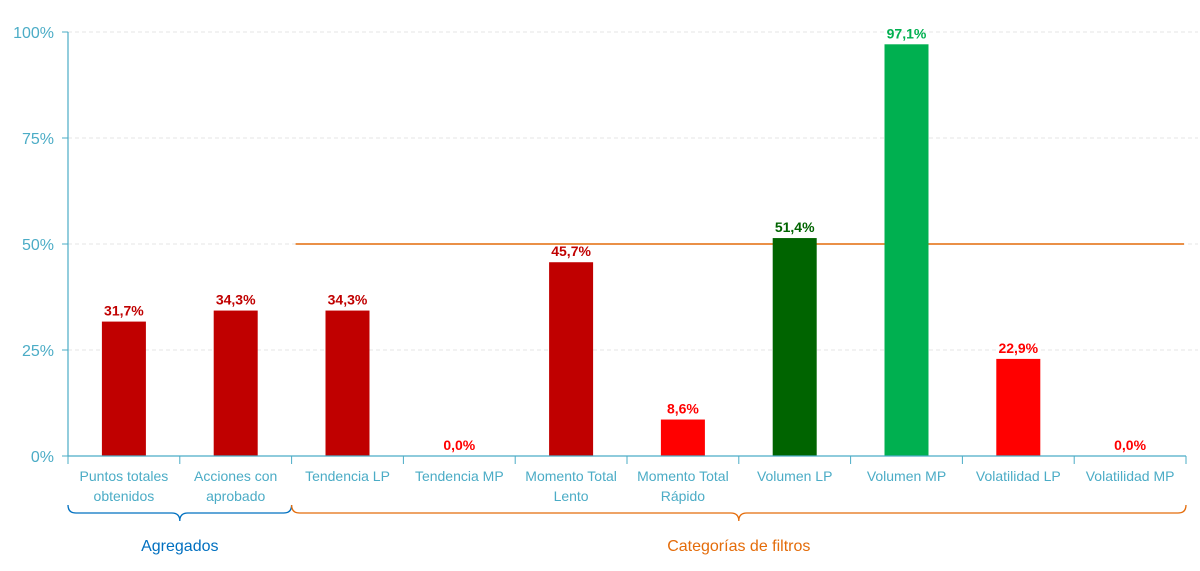 Image resolution: width=1200 pixels, height=571 pixels. I want to click on category-label: Tendencia LP, so click(347, 476).